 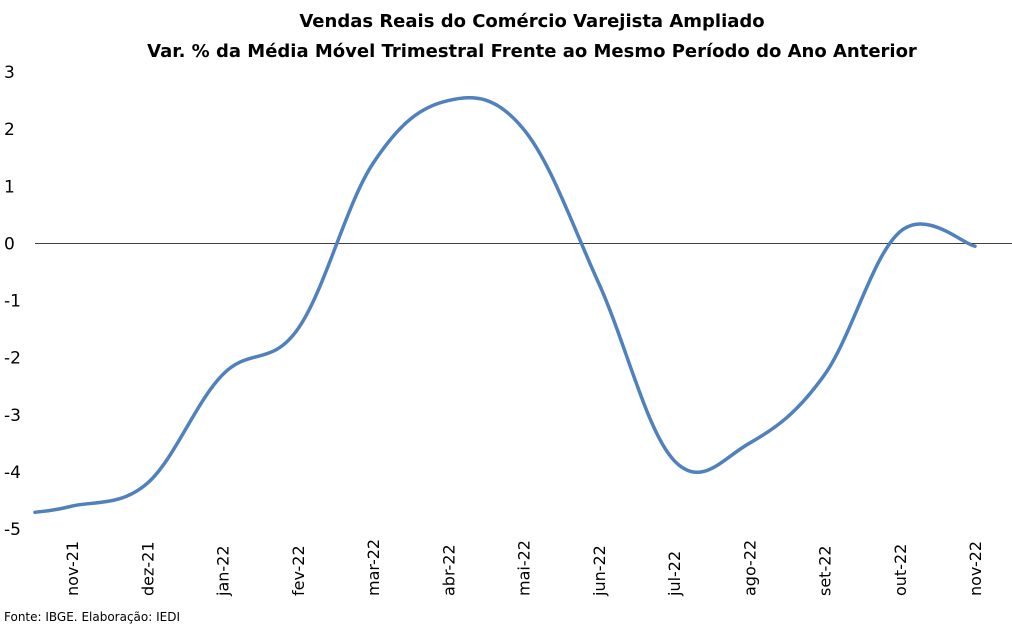 What do you see at coordinates (9, 187) in the screenshot?
I see `y-tick-label: 1` at bounding box center [9, 187].